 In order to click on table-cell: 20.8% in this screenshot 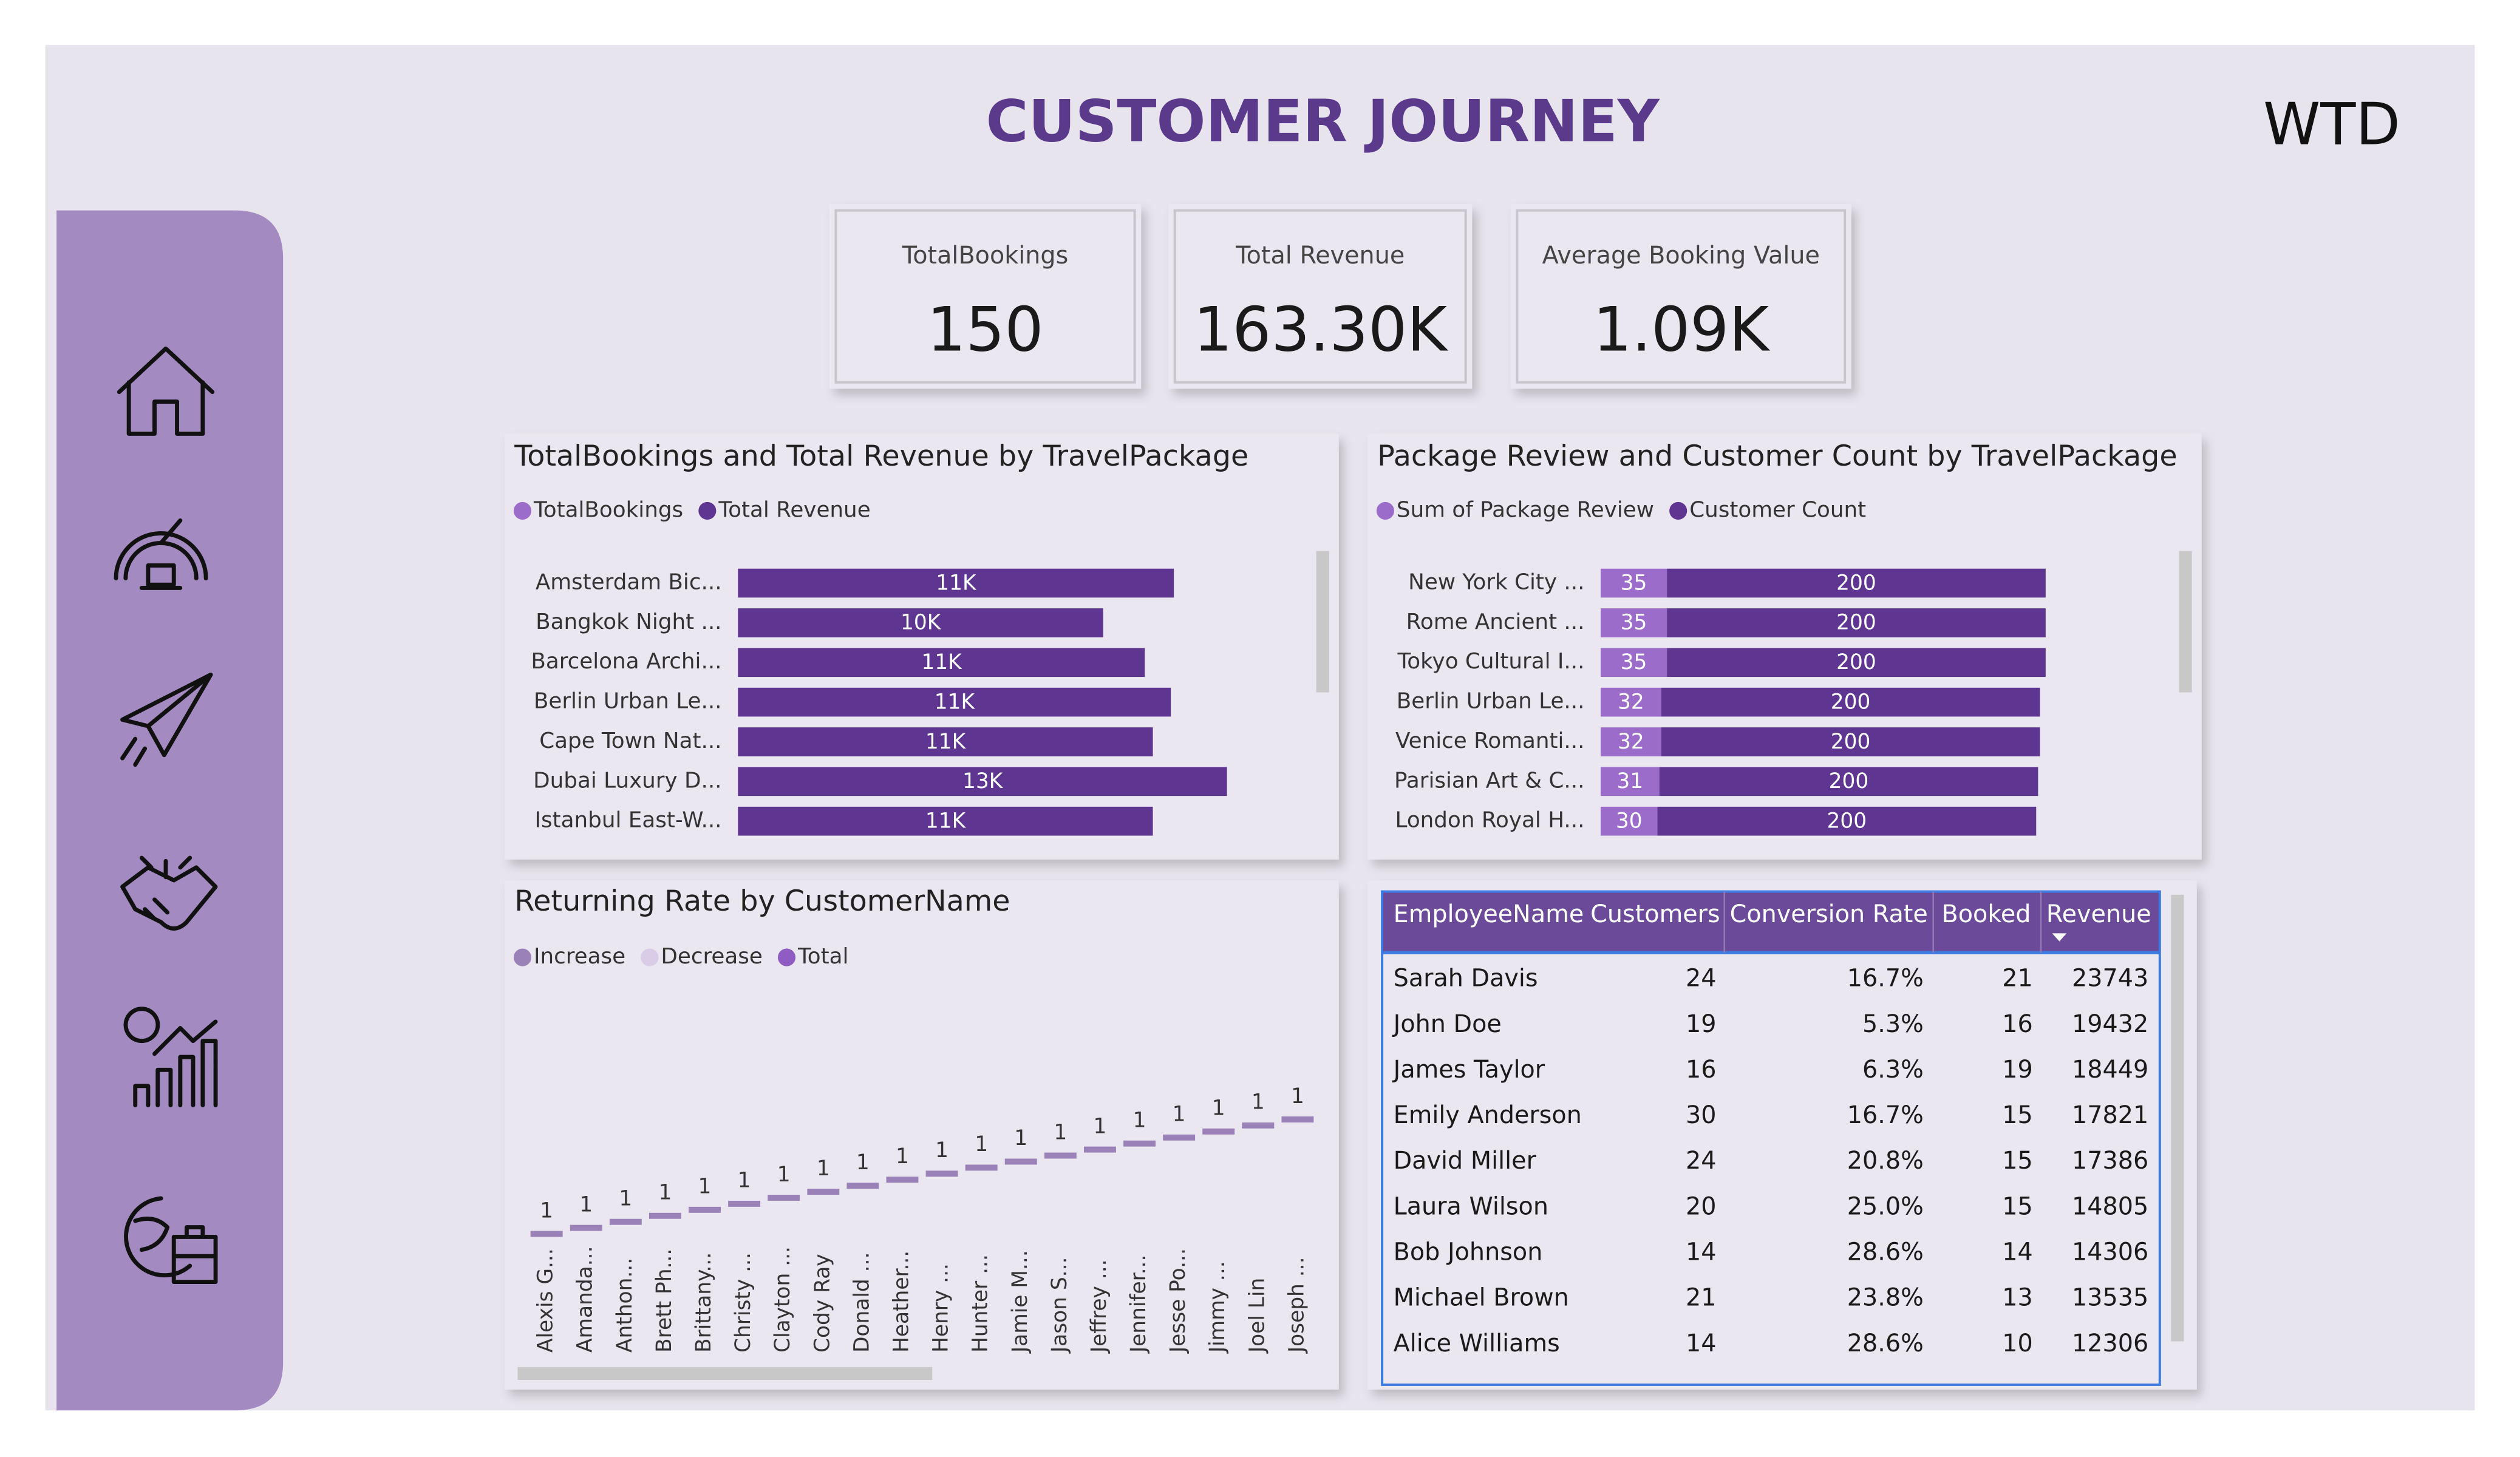, I will do `click(1885, 1161)`.